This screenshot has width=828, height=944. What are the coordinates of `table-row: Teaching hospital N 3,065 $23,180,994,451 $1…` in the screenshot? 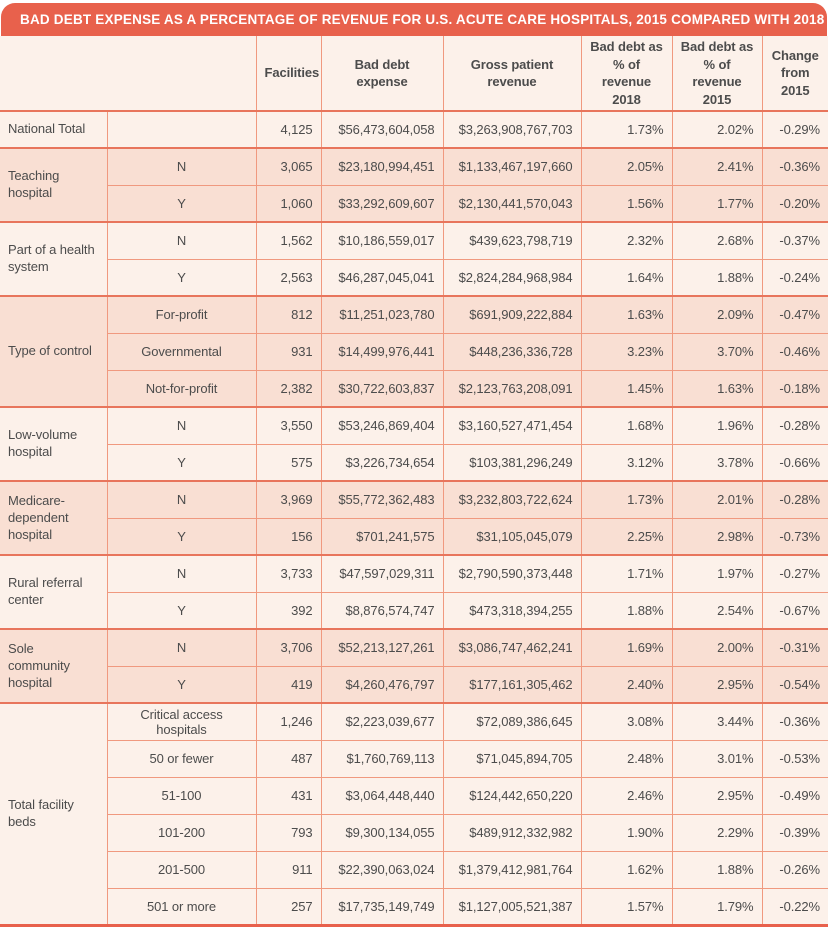 It's located at (414, 185).